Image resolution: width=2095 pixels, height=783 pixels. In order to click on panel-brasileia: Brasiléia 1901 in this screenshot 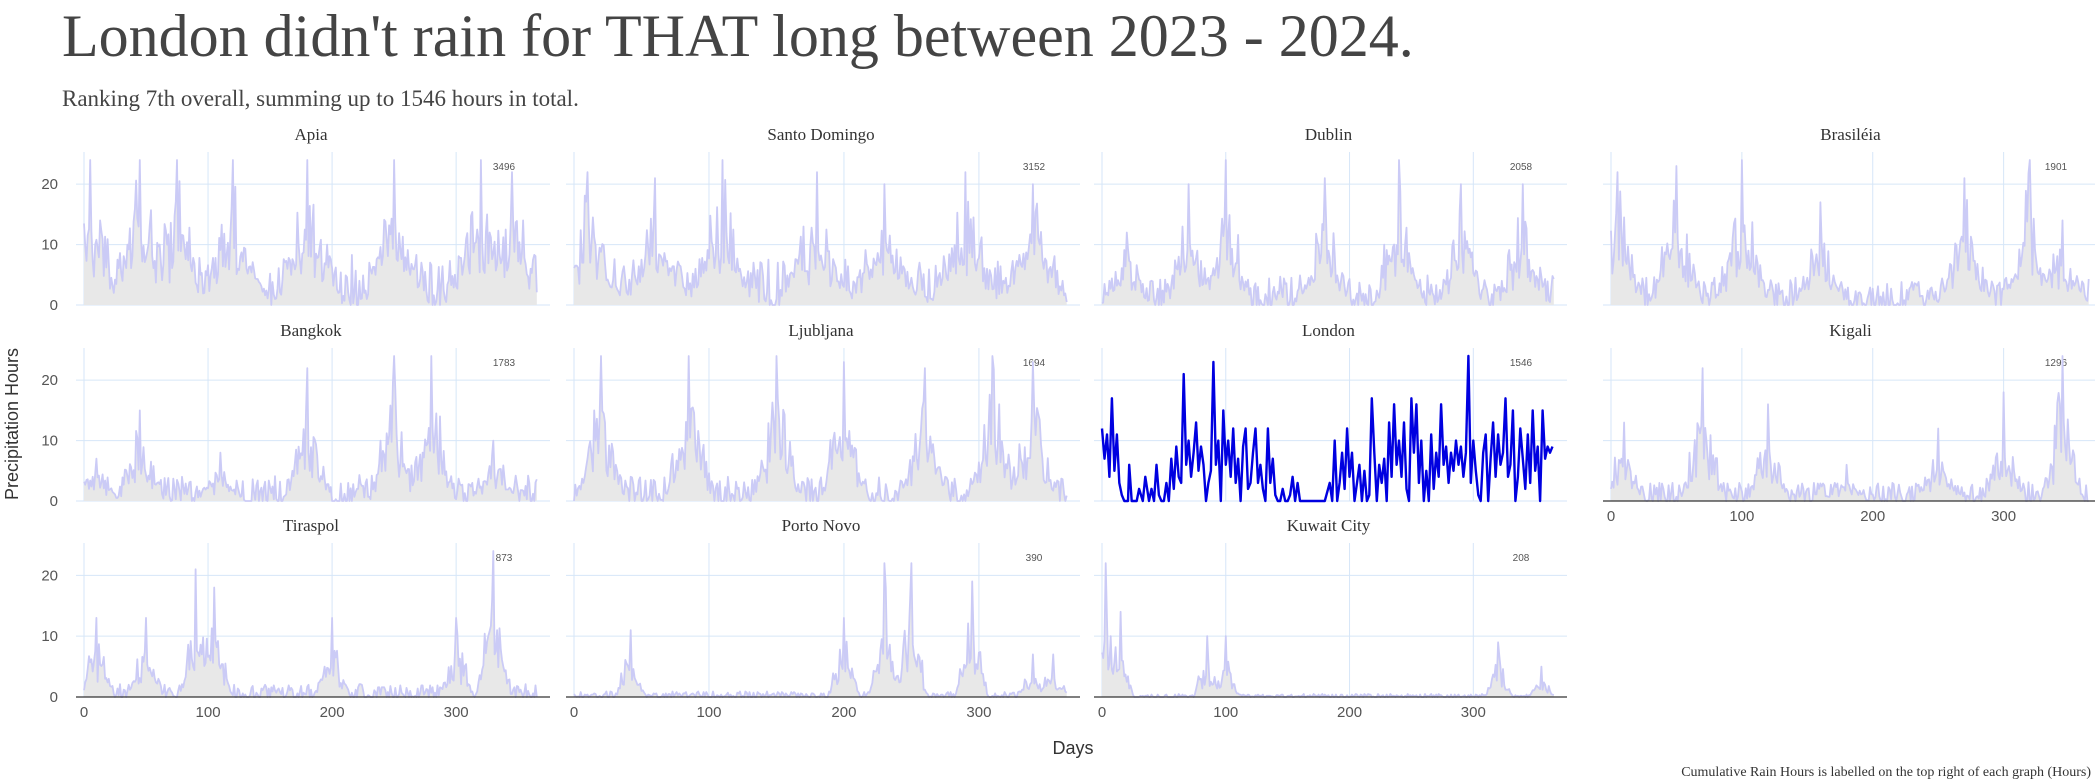, I will do `click(1849, 215)`.